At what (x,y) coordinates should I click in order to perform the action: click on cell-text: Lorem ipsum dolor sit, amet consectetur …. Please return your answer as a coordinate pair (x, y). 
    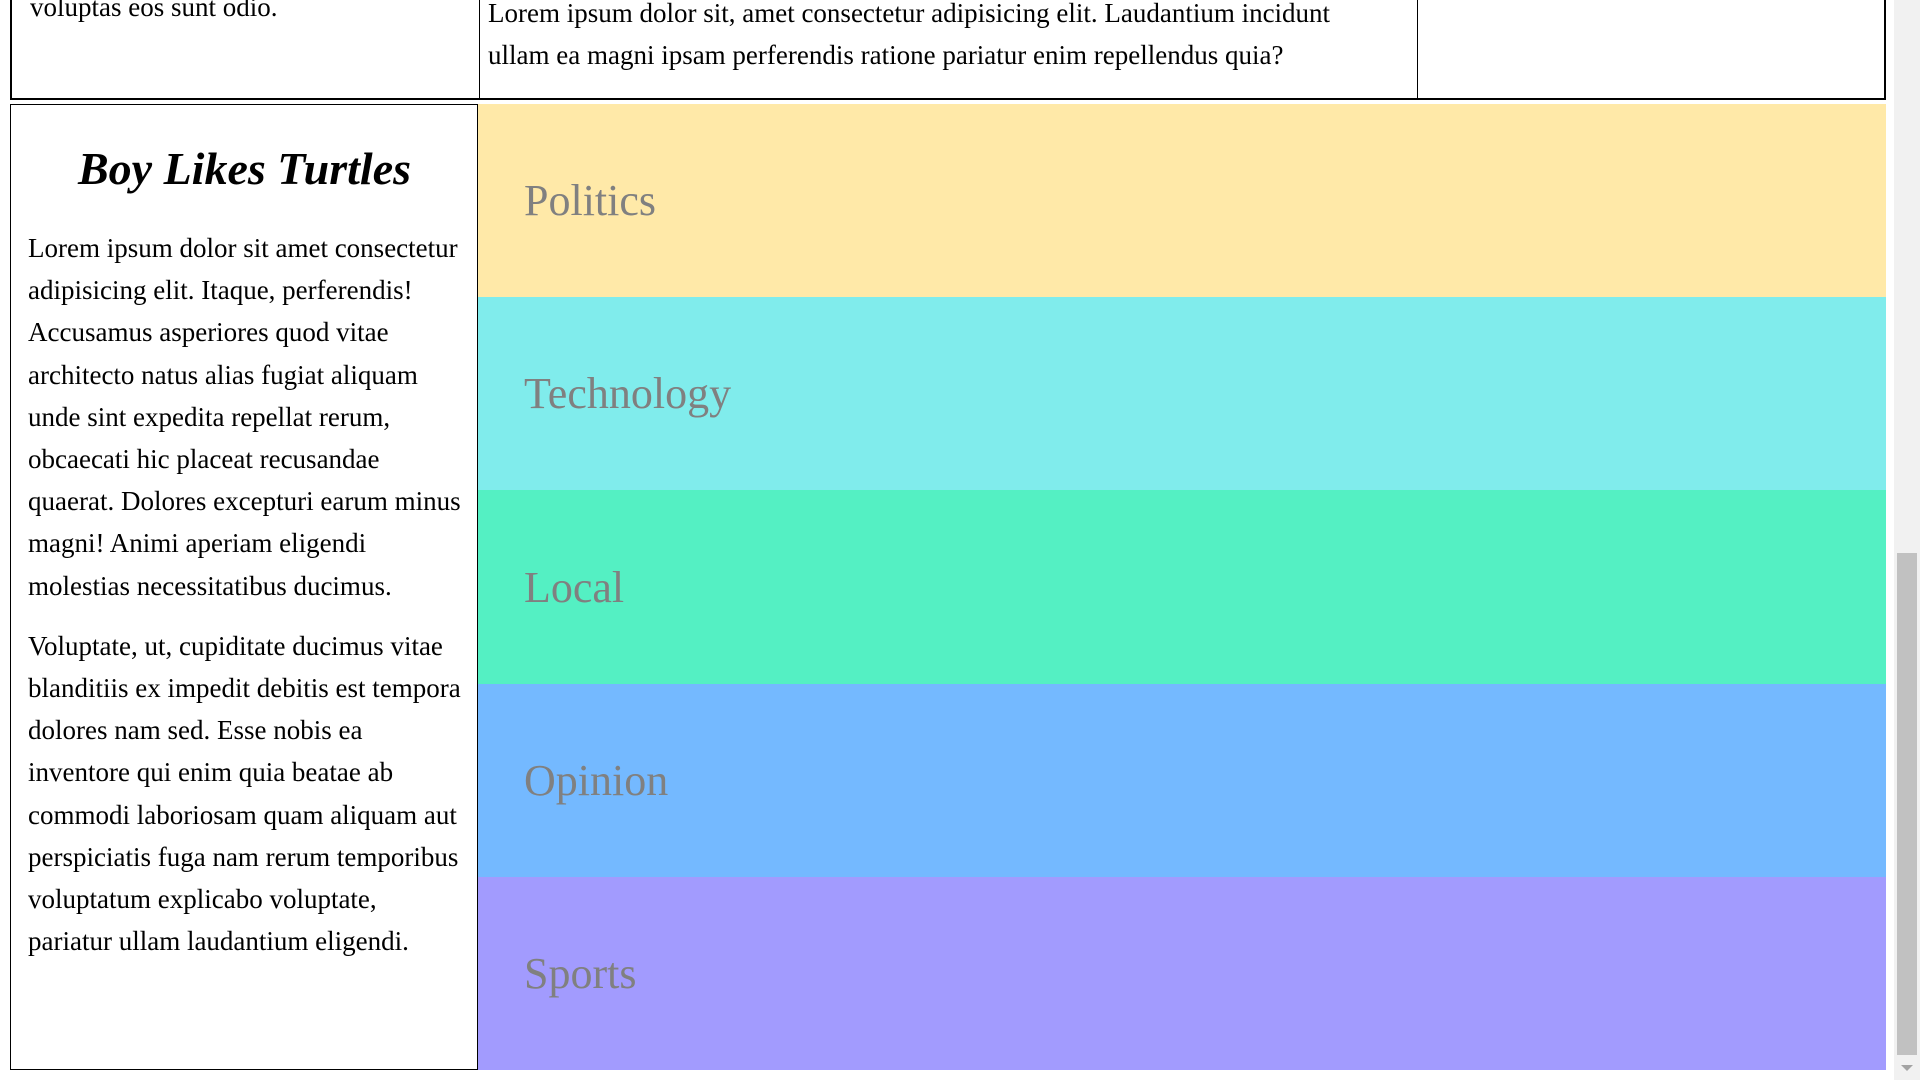
    Looking at the image, I should click on (909, 35).